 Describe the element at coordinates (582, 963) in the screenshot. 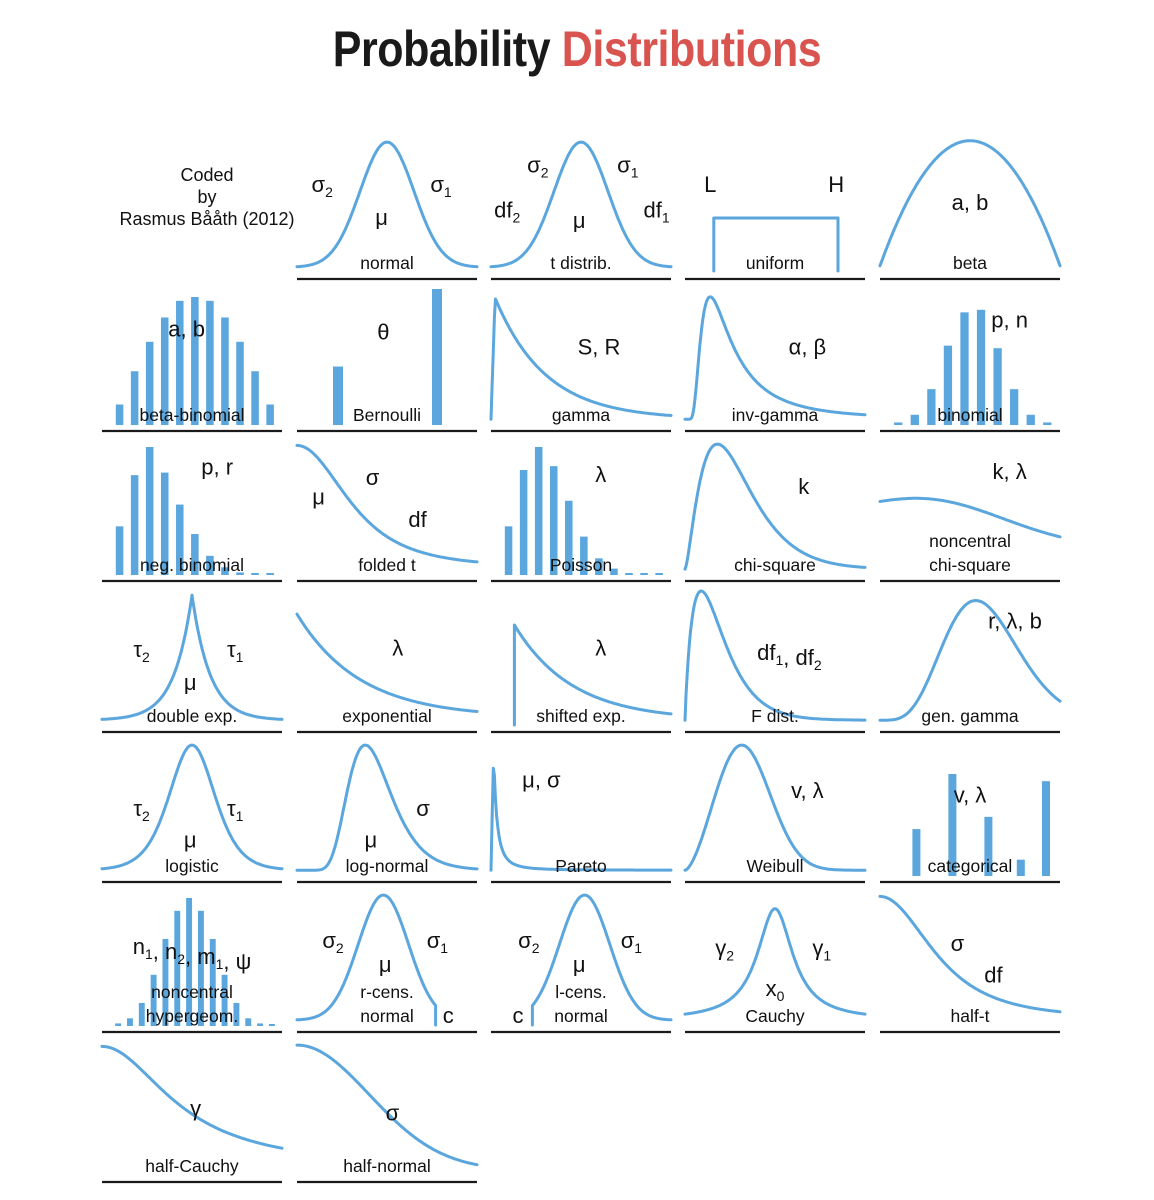

I see `panel-l-cens-normal: l-cens. normal σ2 σ1 μ c` at that location.